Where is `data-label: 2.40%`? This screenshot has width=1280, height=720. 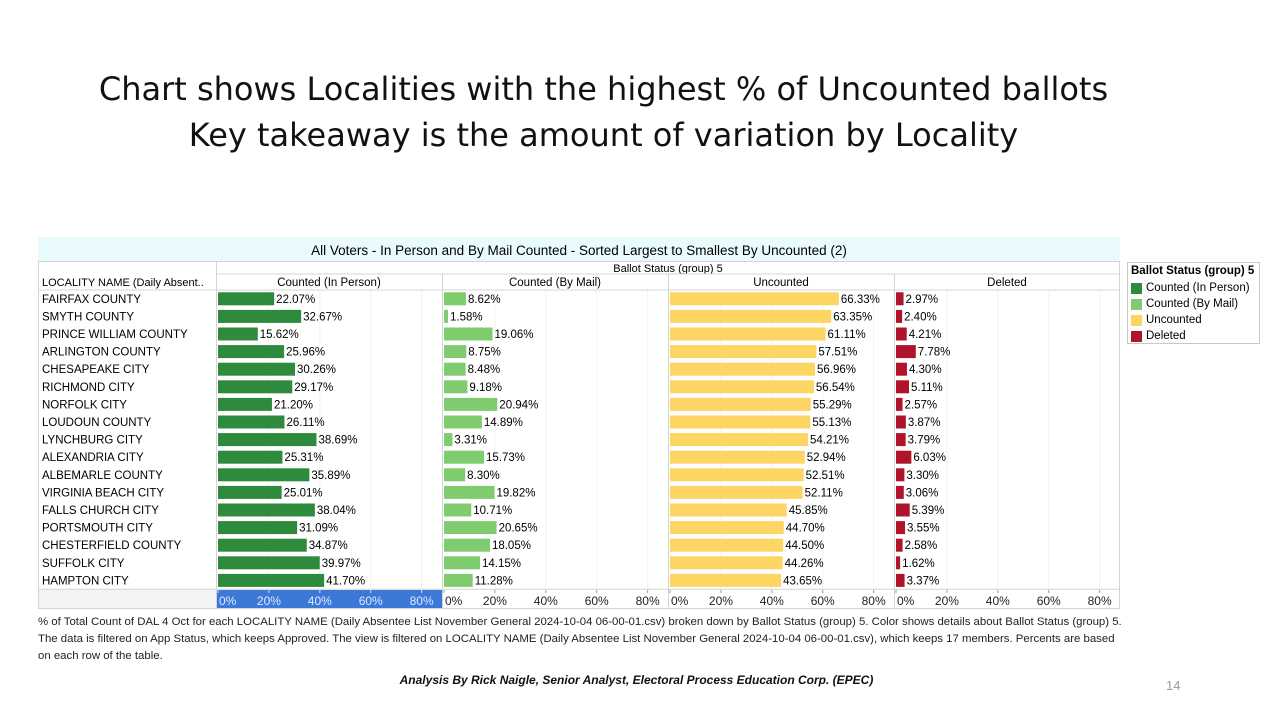
data-label: 2.40% is located at coordinates (920, 317).